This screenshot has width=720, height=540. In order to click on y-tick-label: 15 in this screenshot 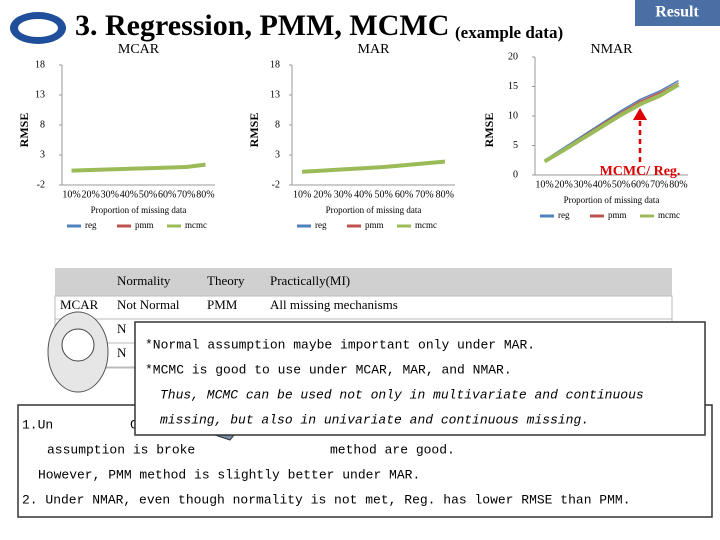, I will do `click(513, 86)`.